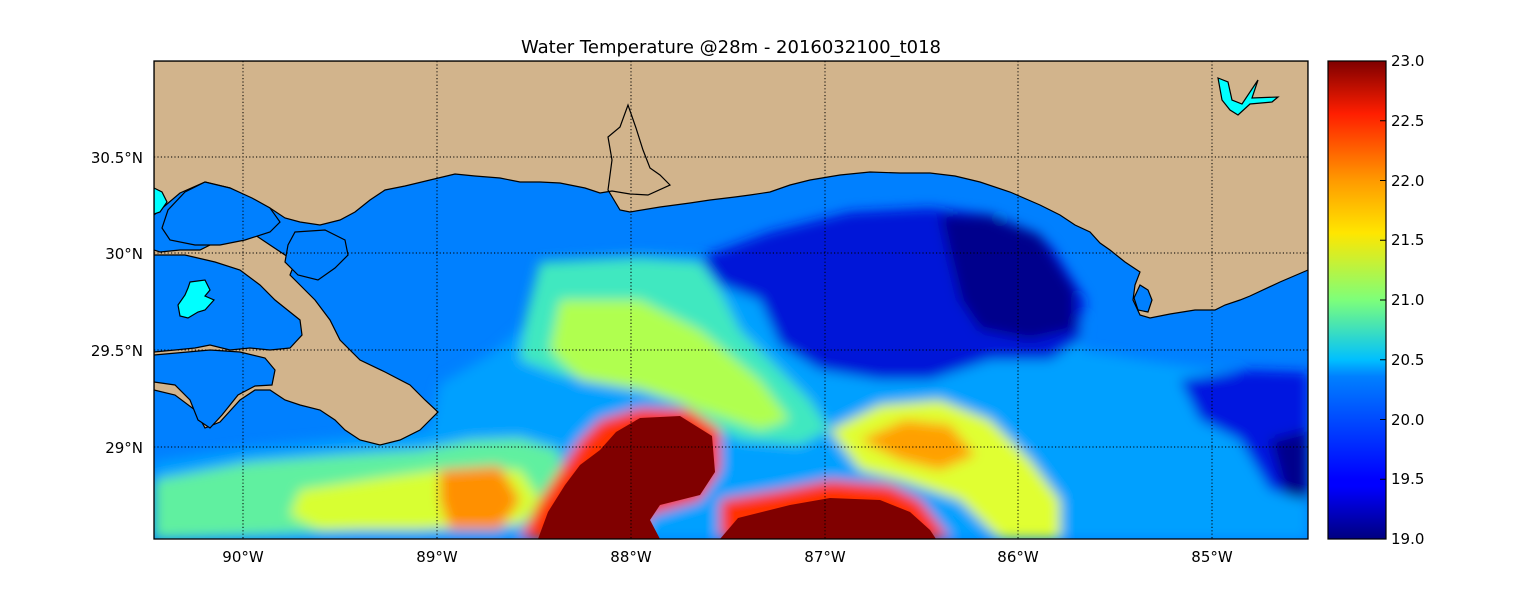  I want to click on x-tick-label: 88°W, so click(631, 557).